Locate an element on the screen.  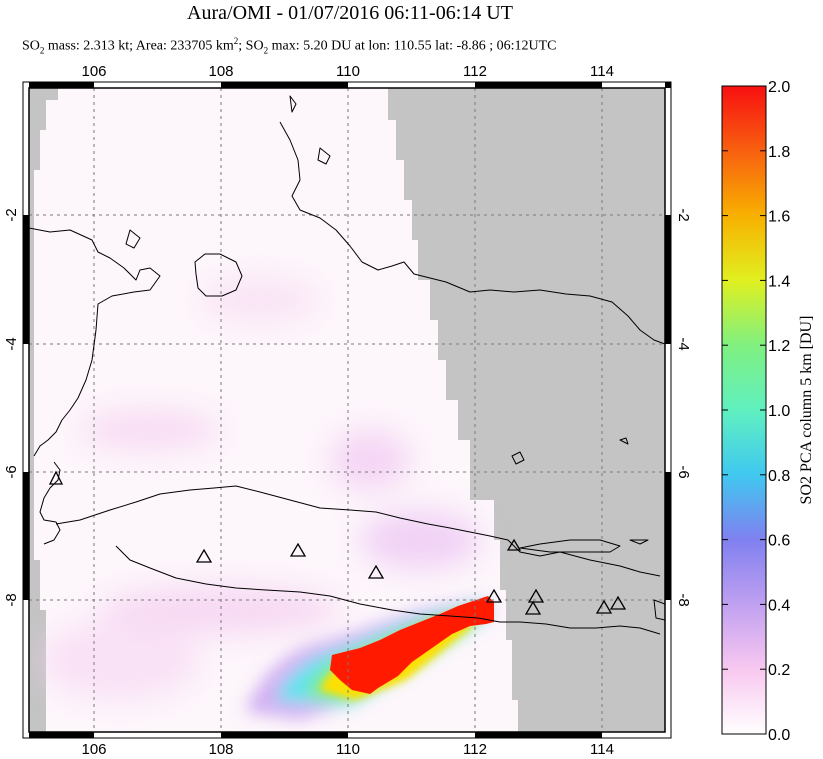
colorbar-tick-label: 1.2 is located at coordinates (779, 346).